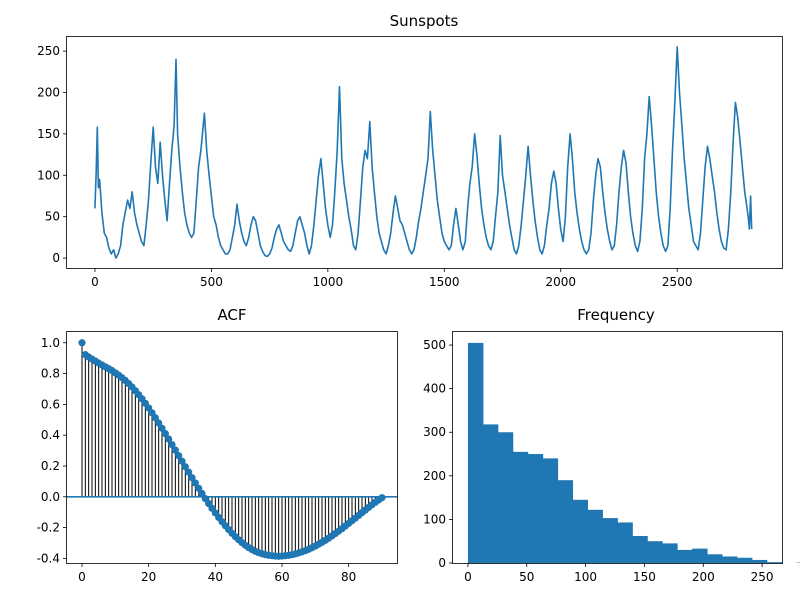 Image resolution: width=800 pixels, height=600 pixels. Describe the element at coordinates (703, 577) in the screenshot. I see `x-tick-label: 200` at that location.